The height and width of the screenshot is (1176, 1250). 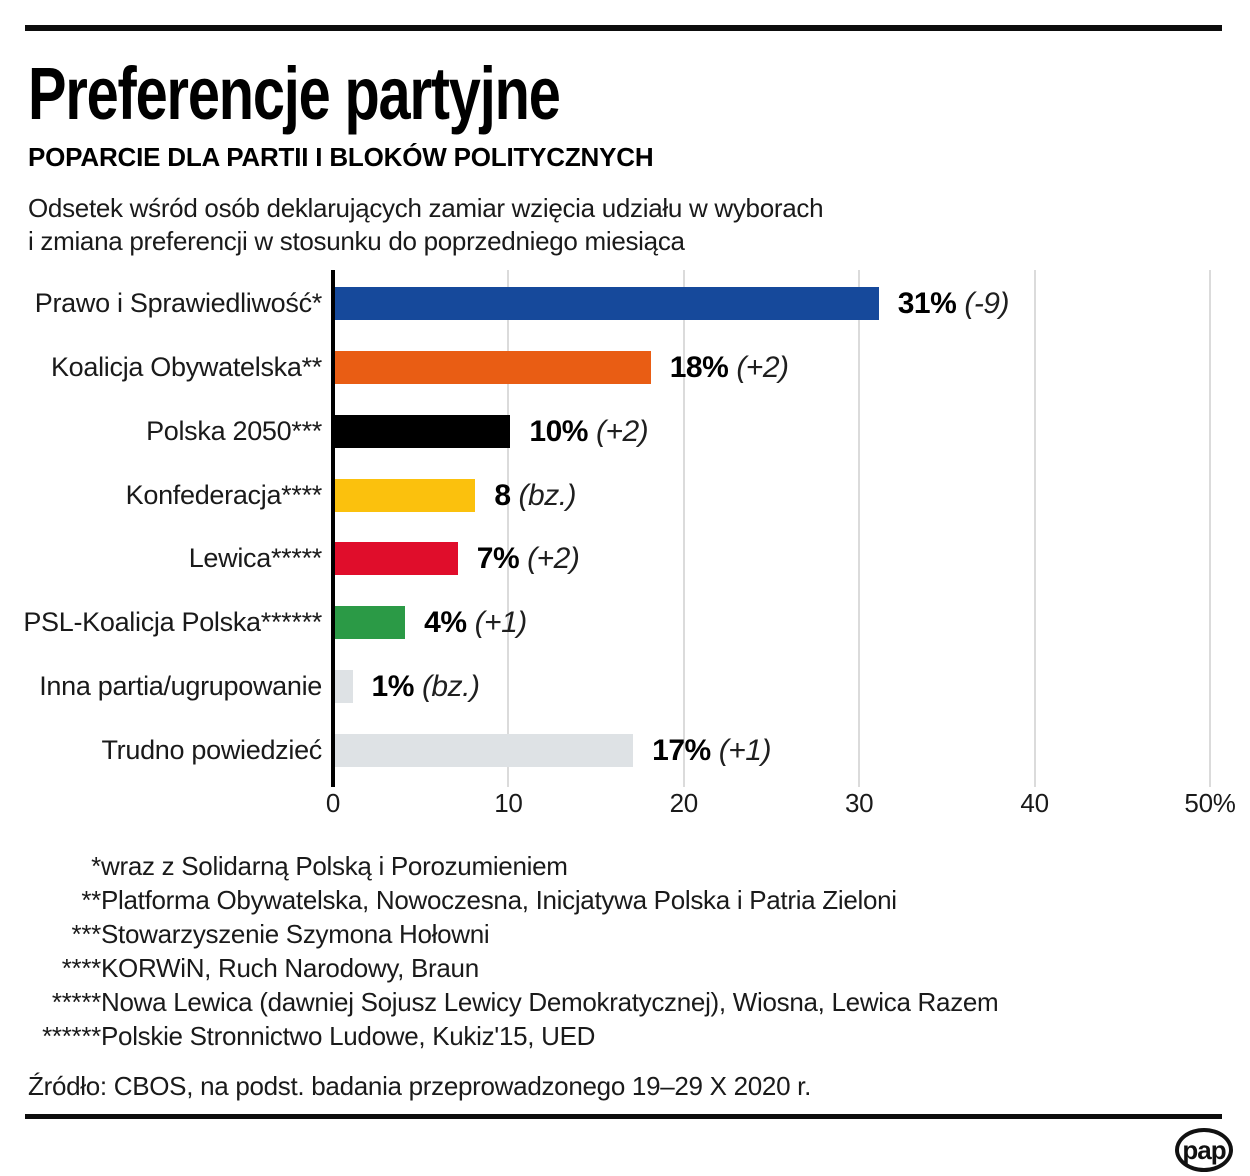 What do you see at coordinates (684, 803) in the screenshot?
I see `x-tick-label: 20` at bounding box center [684, 803].